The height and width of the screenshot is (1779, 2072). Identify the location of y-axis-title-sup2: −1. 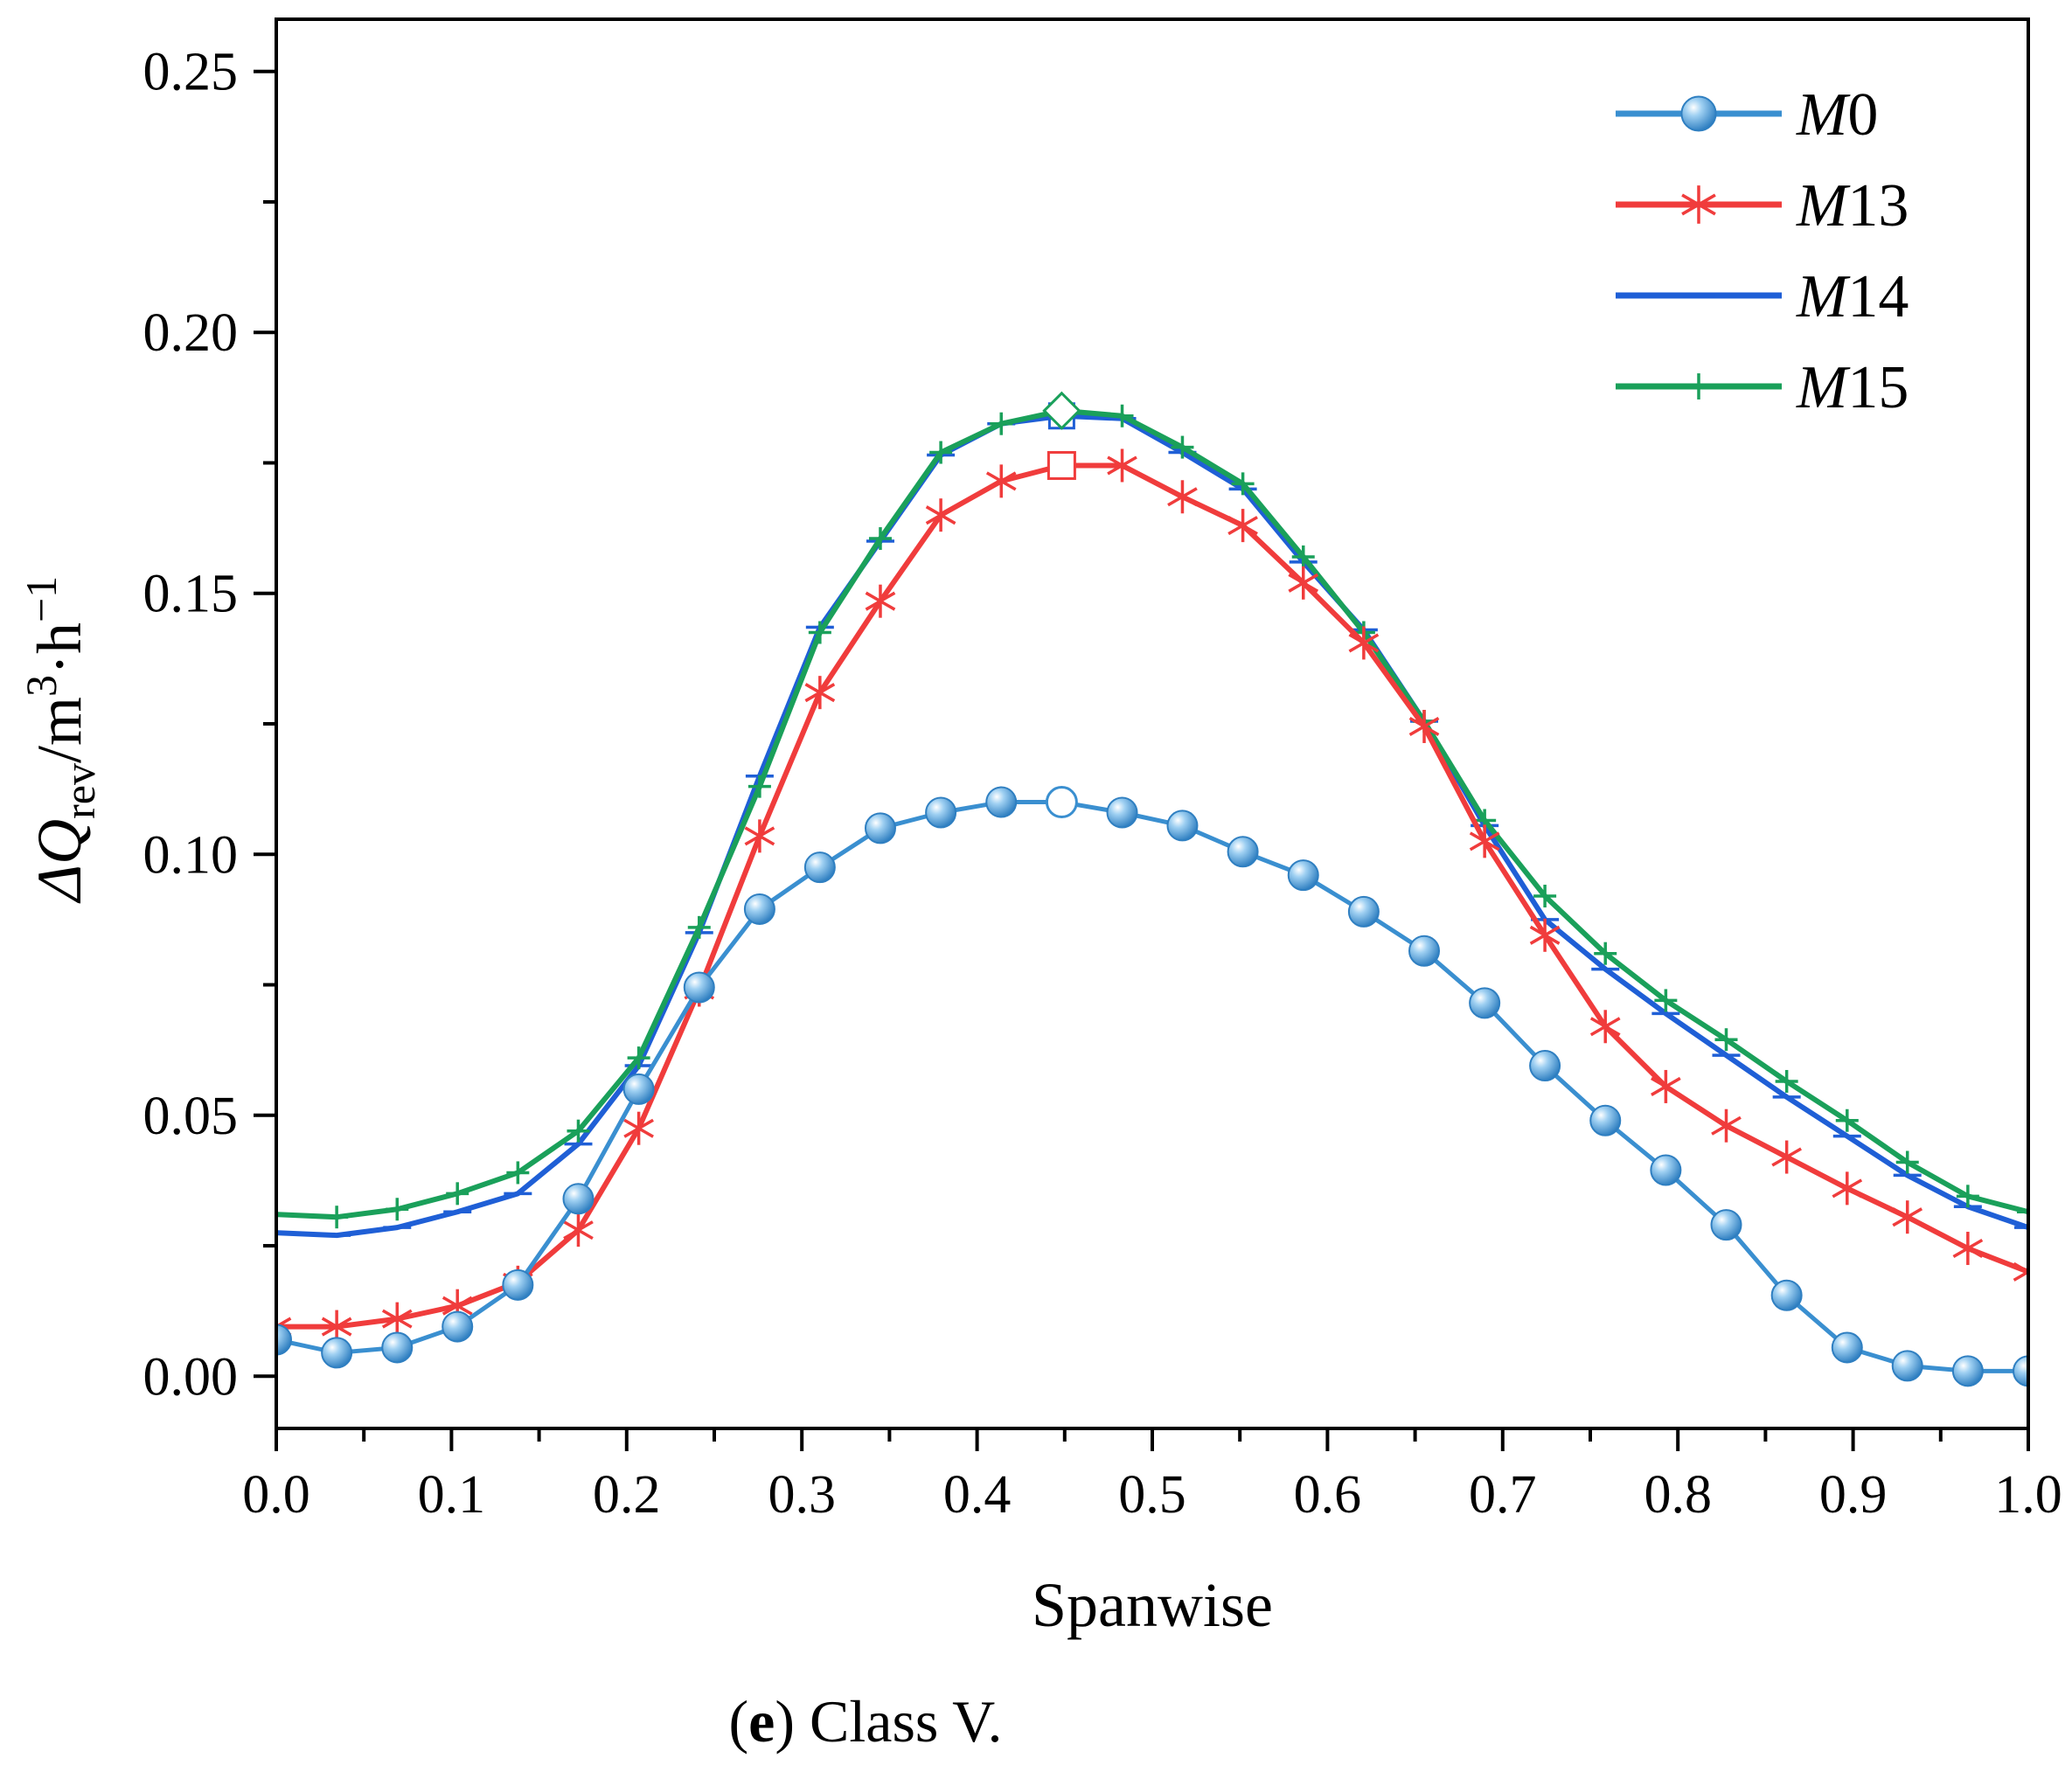
(41, 599).